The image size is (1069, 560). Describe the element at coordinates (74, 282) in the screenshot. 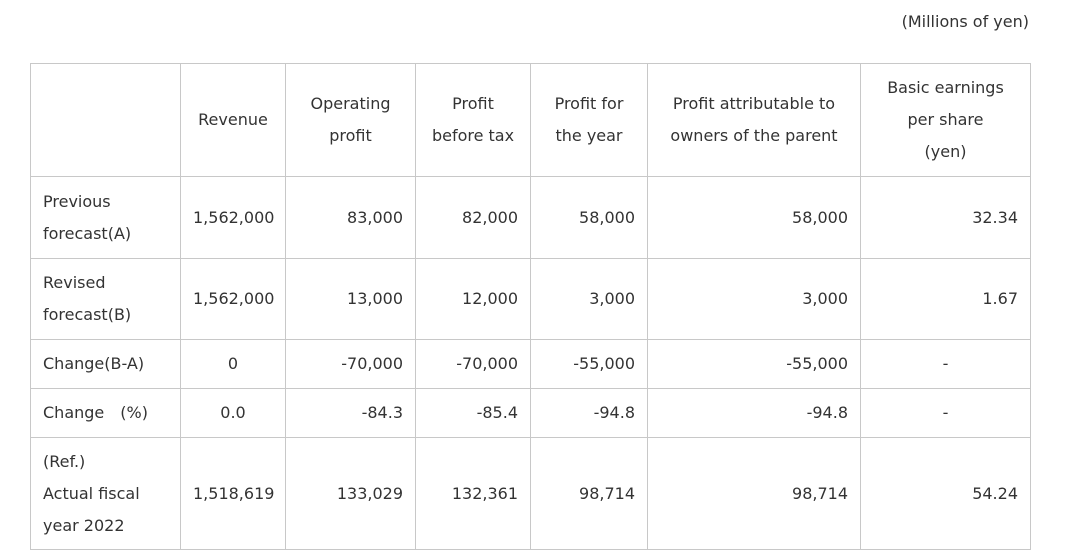

I see `text-line: Revised` at that location.